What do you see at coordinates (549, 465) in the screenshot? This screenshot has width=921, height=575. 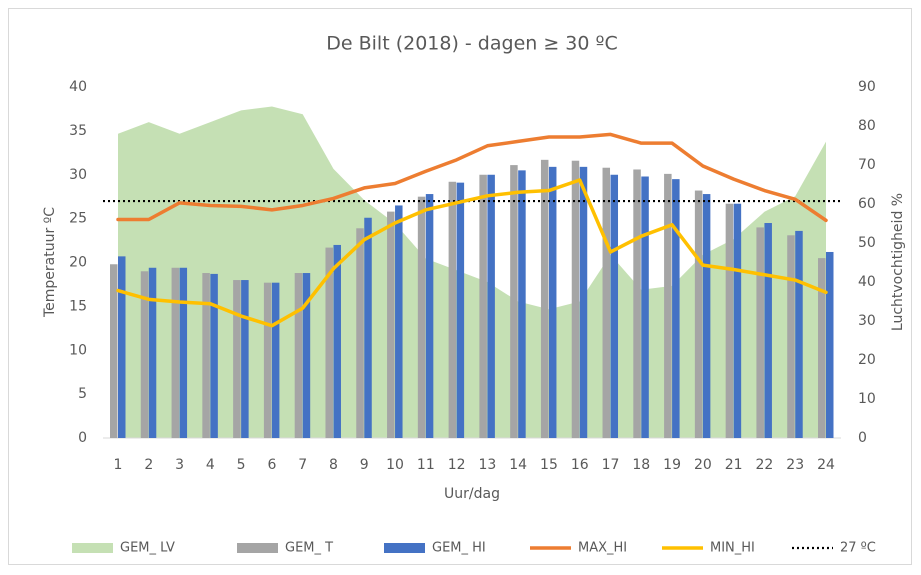 I see `x-tick-label: 15` at bounding box center [549, 465].